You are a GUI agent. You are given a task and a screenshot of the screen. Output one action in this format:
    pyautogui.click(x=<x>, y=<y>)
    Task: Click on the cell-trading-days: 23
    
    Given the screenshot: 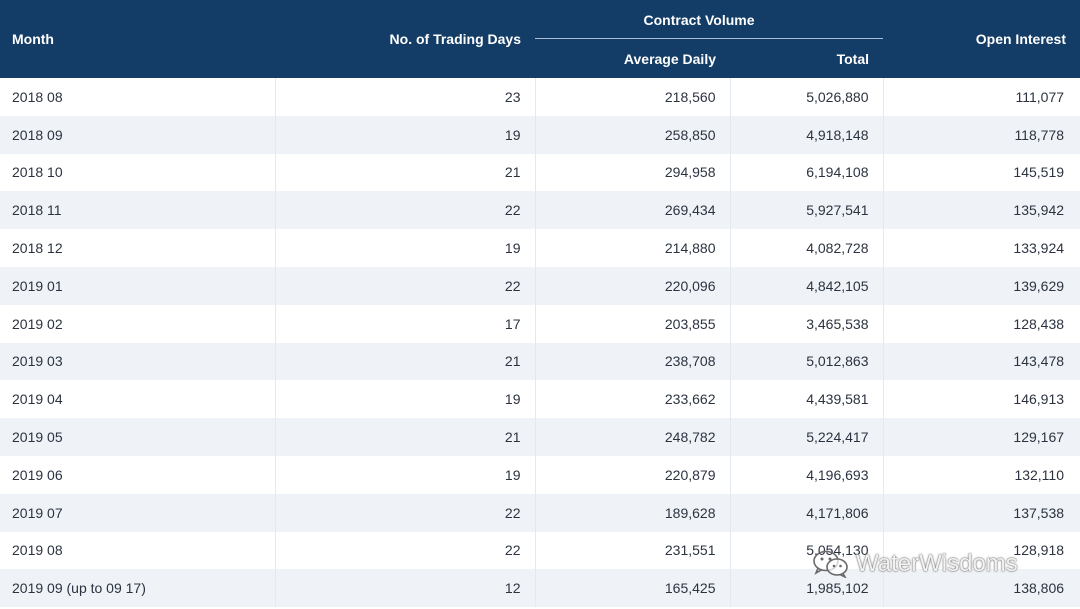 What is the action you would take?
    pyautogui.click(x=405, y=97)
    